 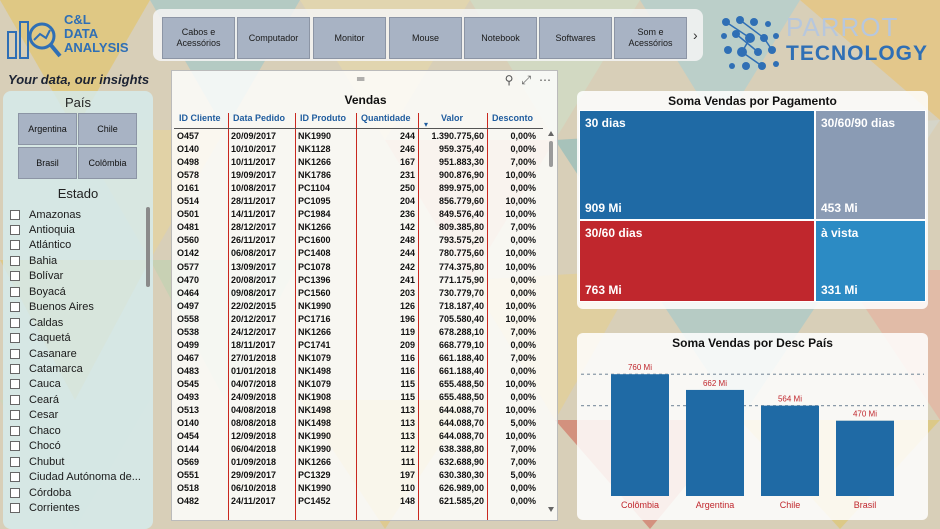 What do you see at coordinates (790, 450) in the screenshot?
I see `bar-chile` at bounding box center [790, 450].